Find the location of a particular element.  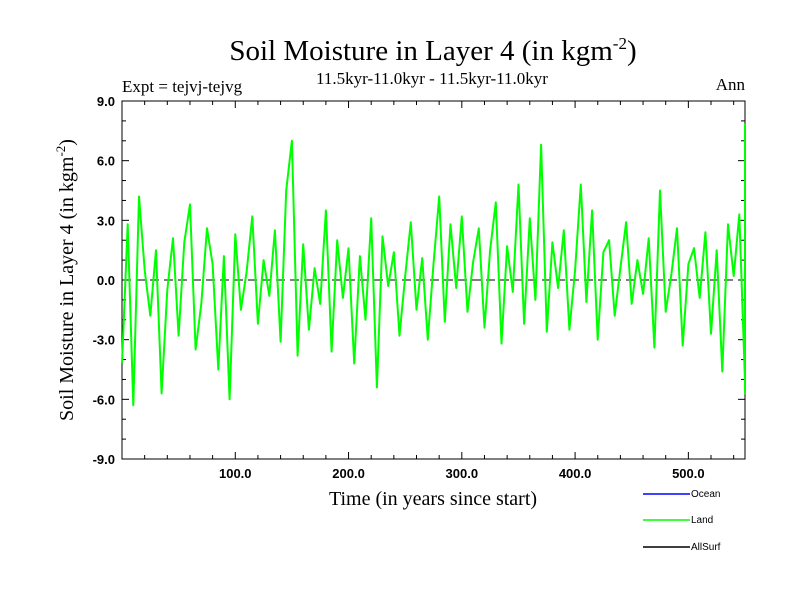

period-label: 11.5kyr-11.0kyr - 11.5kyr-11.0kyr is located at coordinates (432, 78).